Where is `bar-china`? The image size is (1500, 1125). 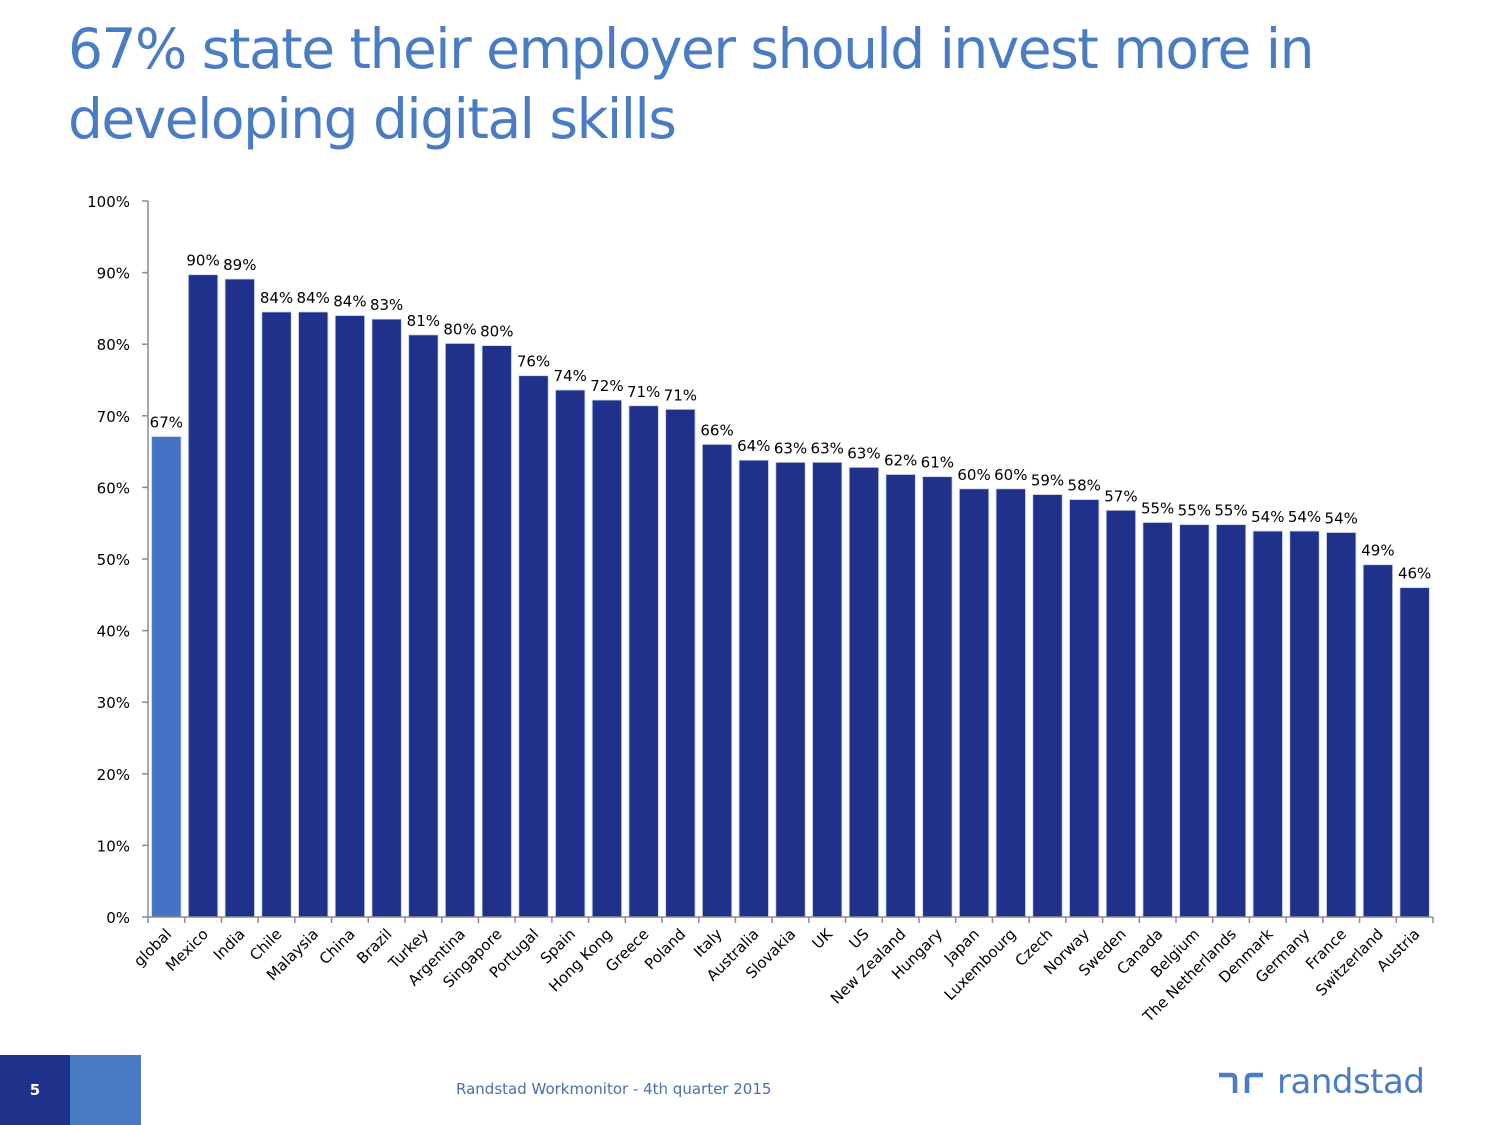 bar-china is located at coordinates (350, 616).